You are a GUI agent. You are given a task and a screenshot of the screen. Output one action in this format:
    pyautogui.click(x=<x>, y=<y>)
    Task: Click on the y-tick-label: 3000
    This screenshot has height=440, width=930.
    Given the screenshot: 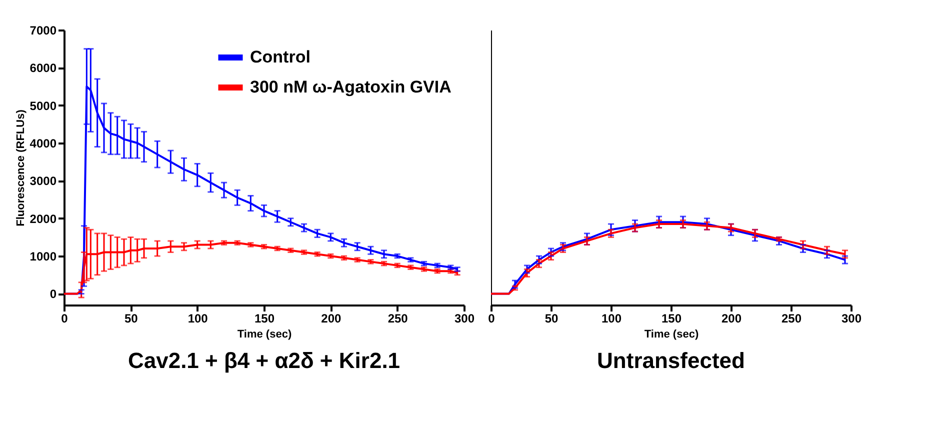 What is the action you would take?
    pyautogui.click(x=43, y=181)
    